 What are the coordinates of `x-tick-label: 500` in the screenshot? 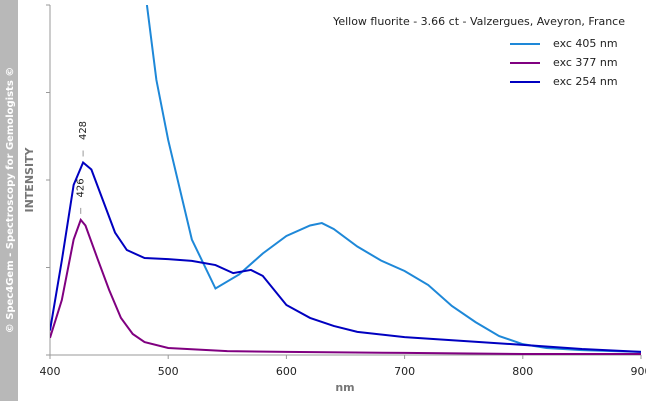 It's located at (168, 371).